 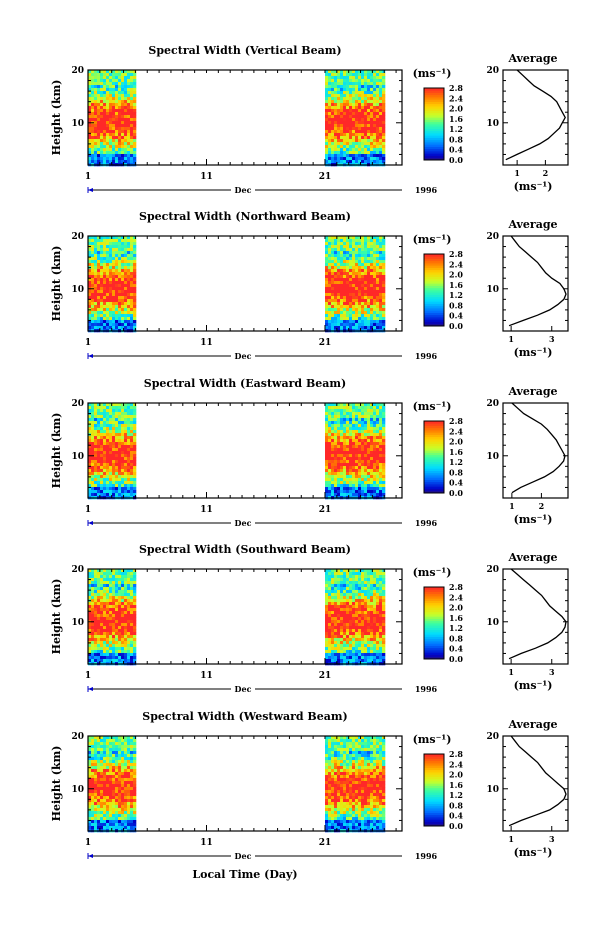 I want to click on month-label-bg, so click(x=243, y=523).